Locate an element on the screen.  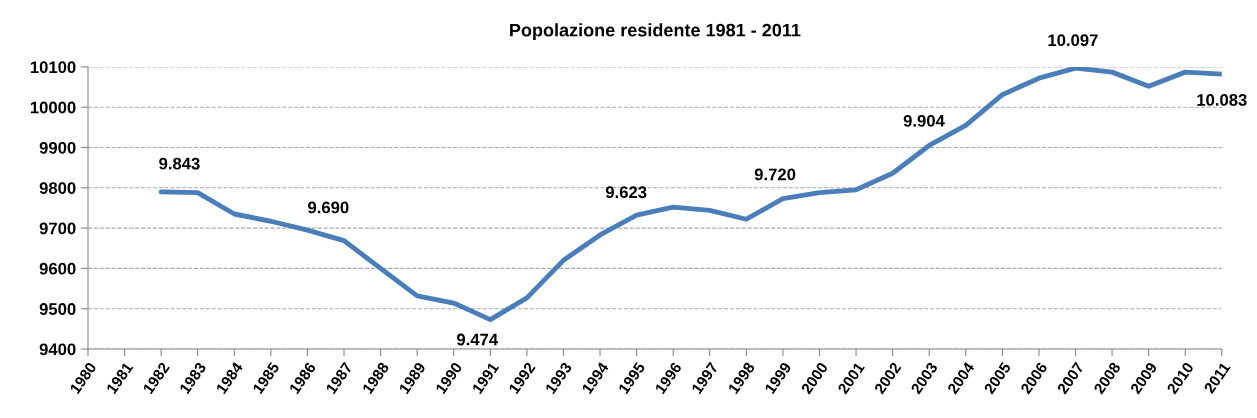
annotation: 10.083 is located at coordinates (1222, 100).